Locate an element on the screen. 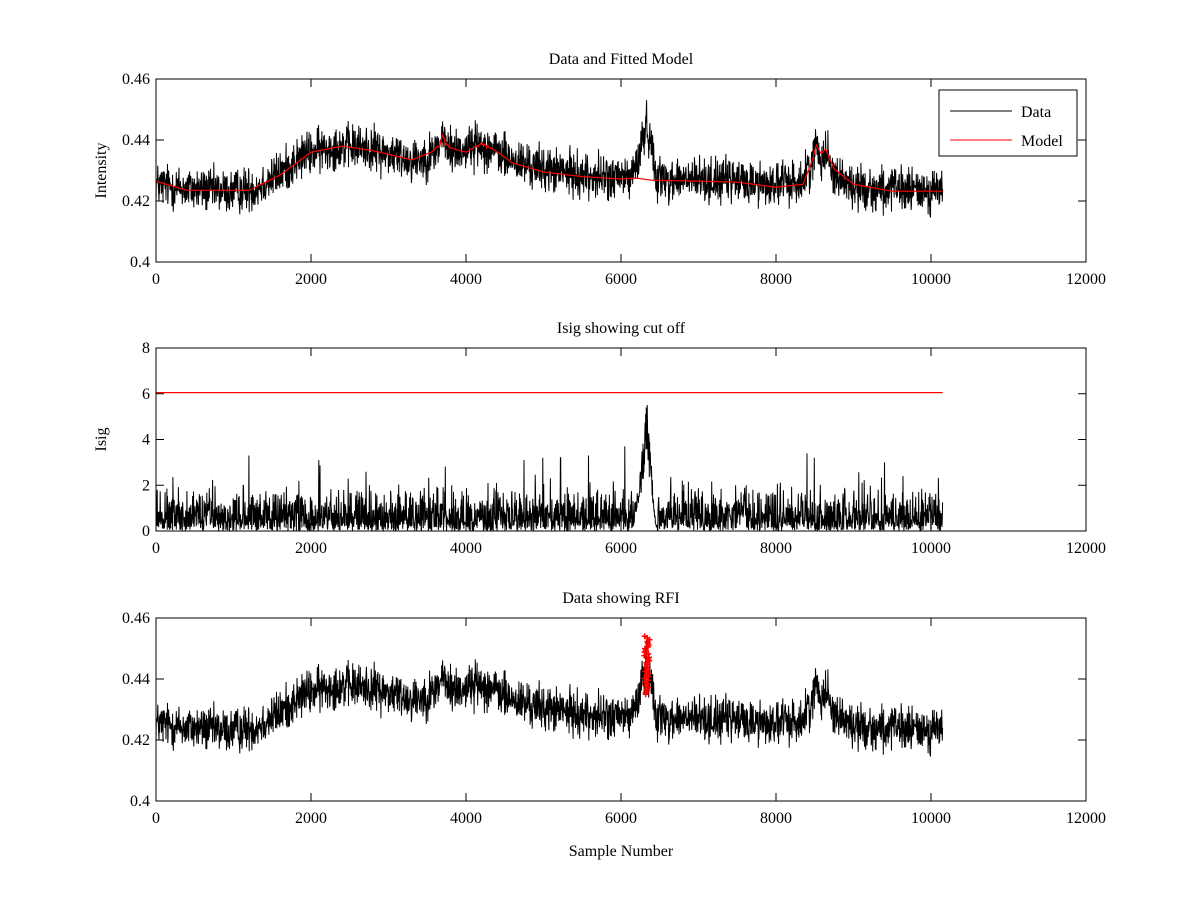  y-tick-label: 2 is located at coordinates (146, 485).